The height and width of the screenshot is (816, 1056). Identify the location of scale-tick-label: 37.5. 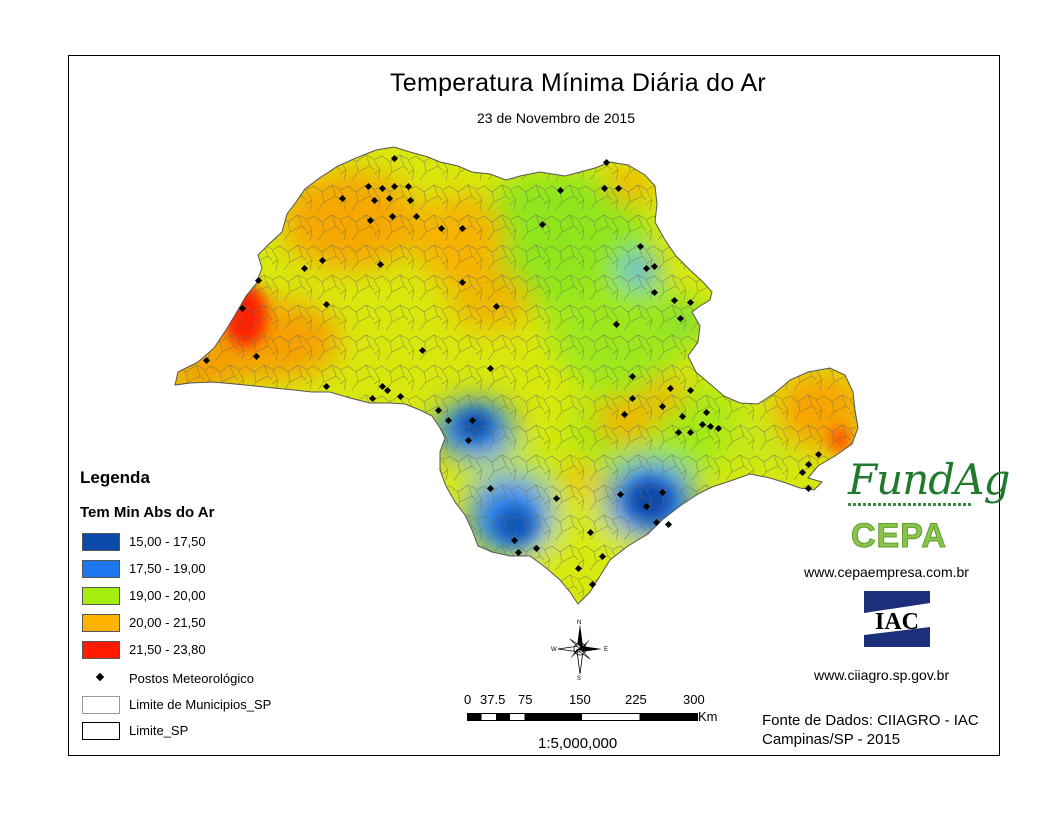
(493, 699).